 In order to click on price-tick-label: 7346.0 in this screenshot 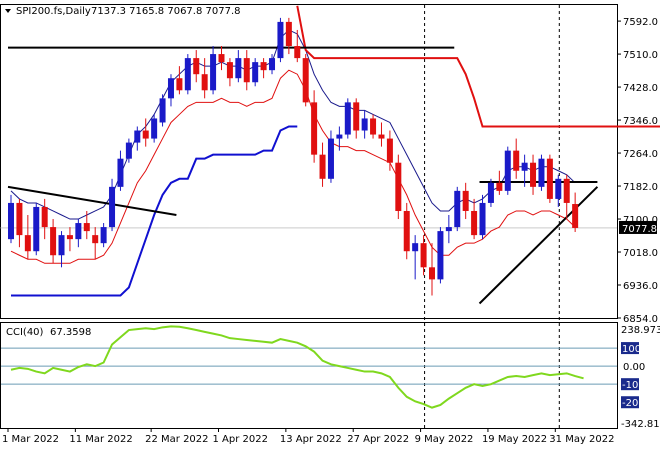, I will do `click(640, 121)`.